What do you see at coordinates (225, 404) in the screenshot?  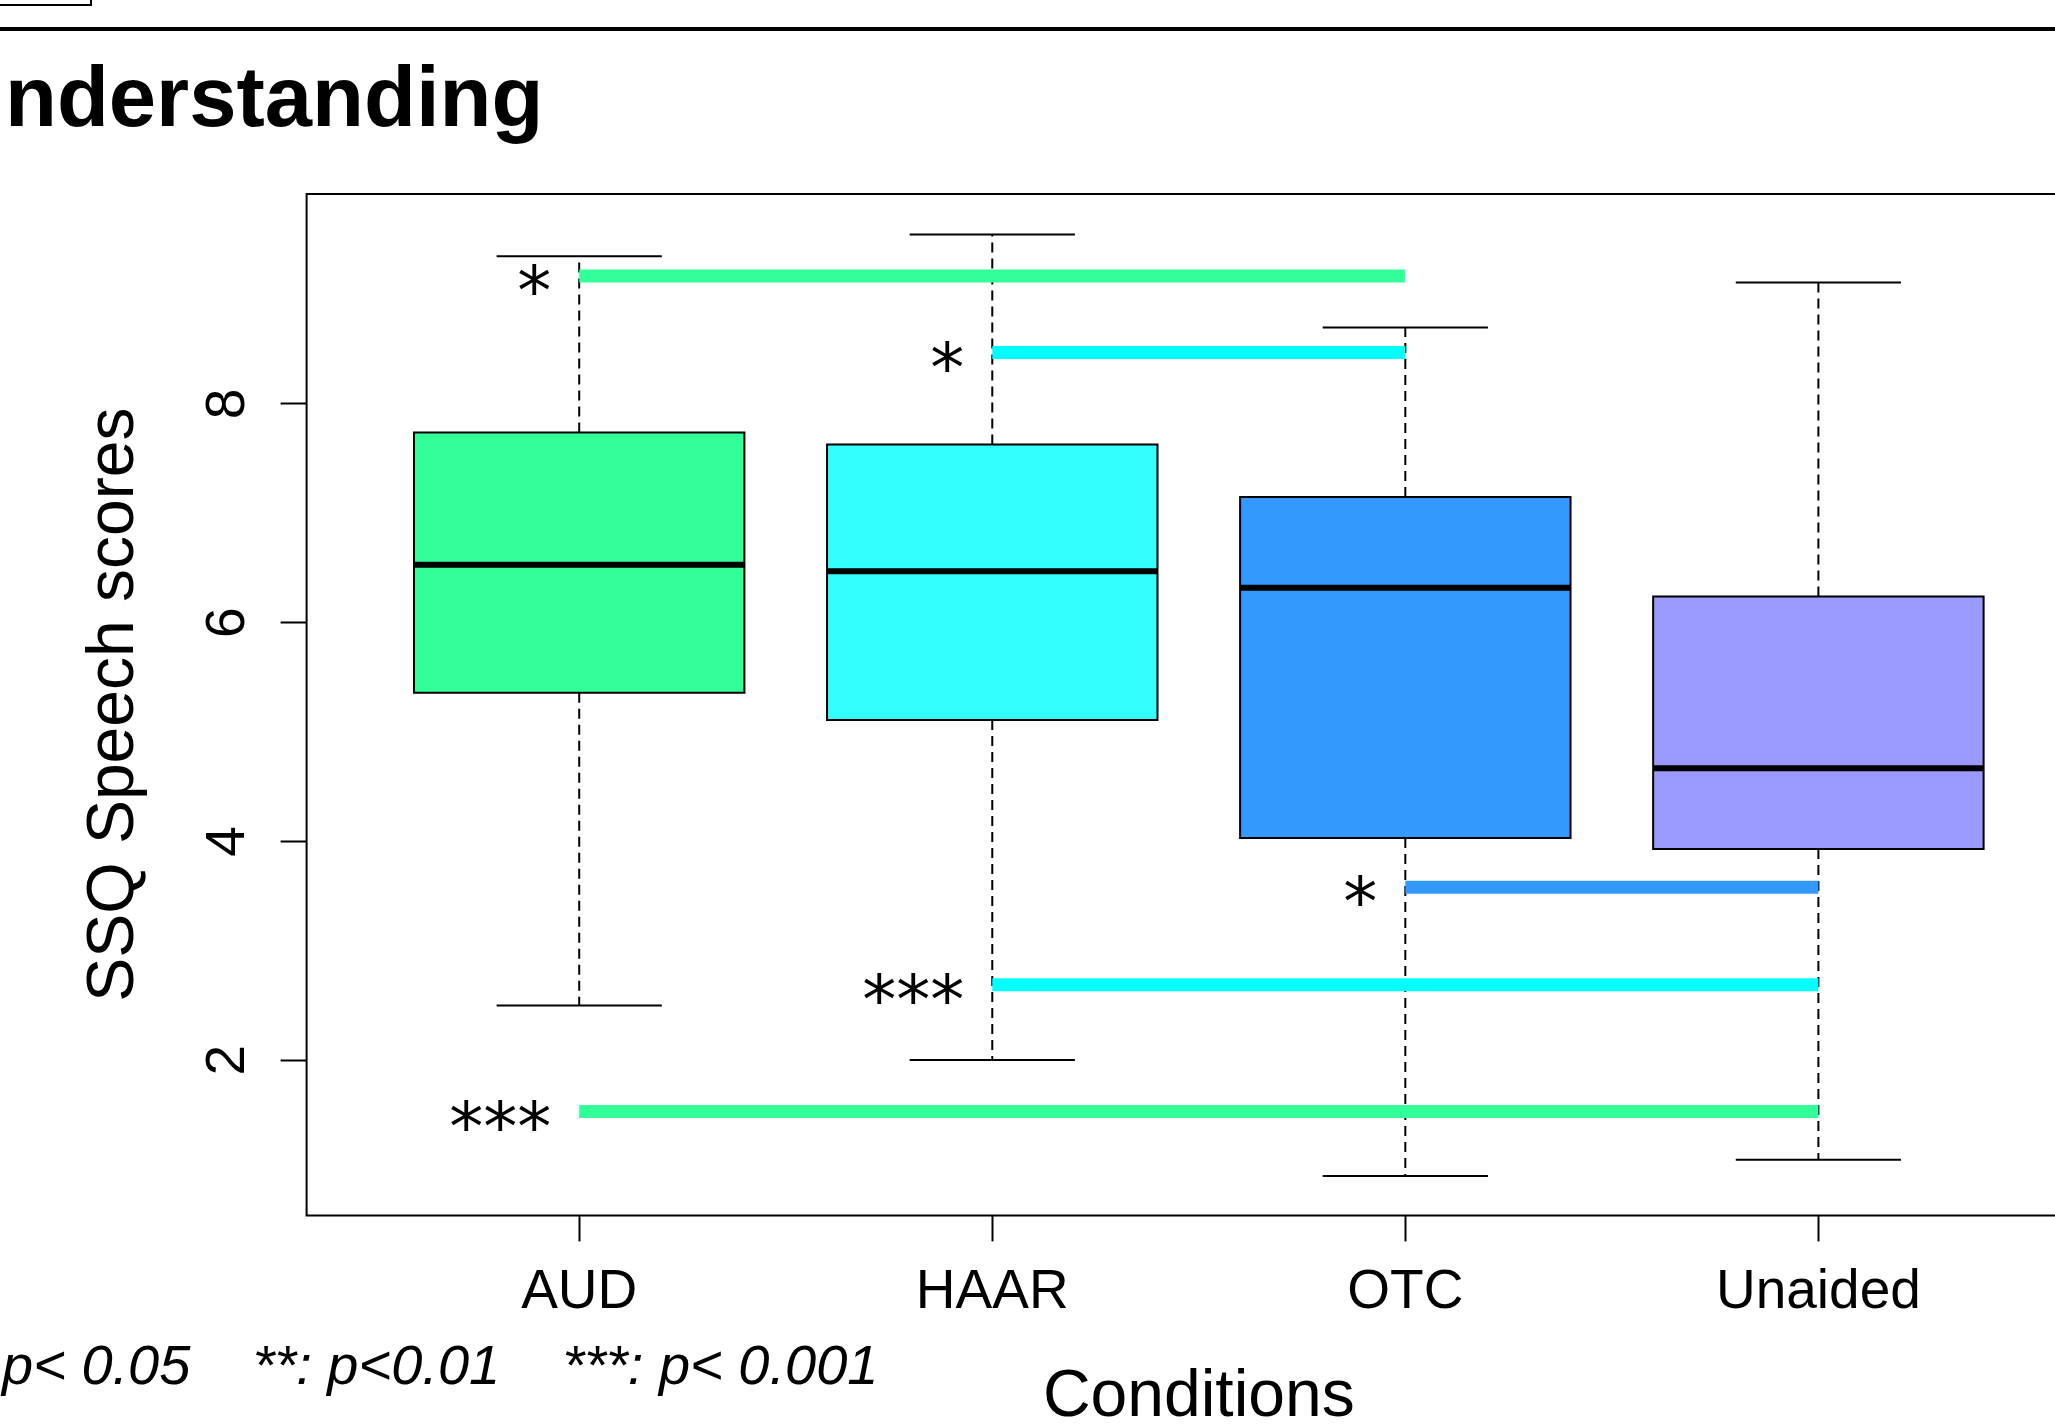 I see `y-tick-label: 8` at bounding box center [225, 404].